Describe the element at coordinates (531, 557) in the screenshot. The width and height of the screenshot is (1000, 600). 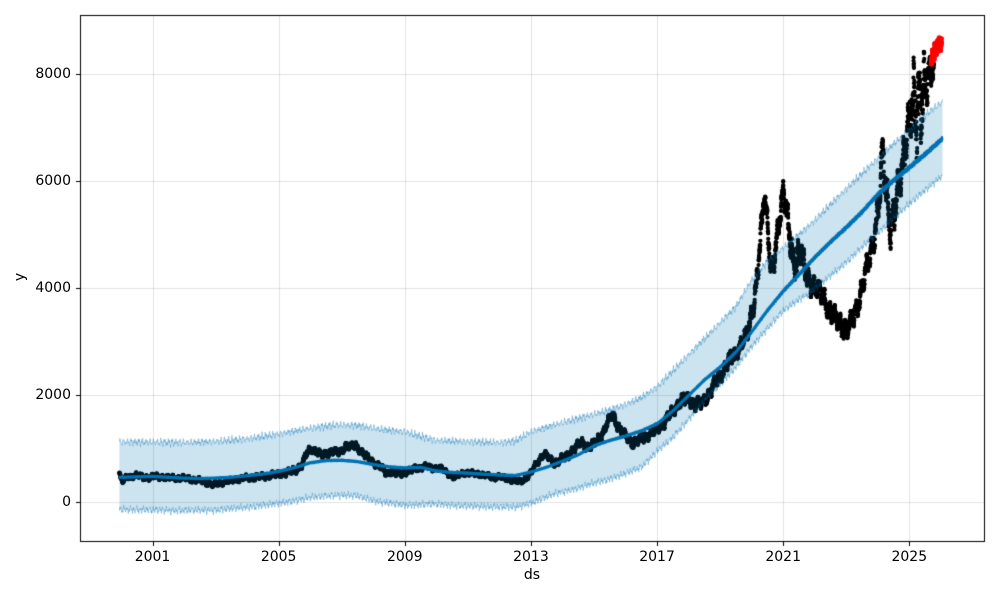
I see `x-tick-label: 2013` at that location.